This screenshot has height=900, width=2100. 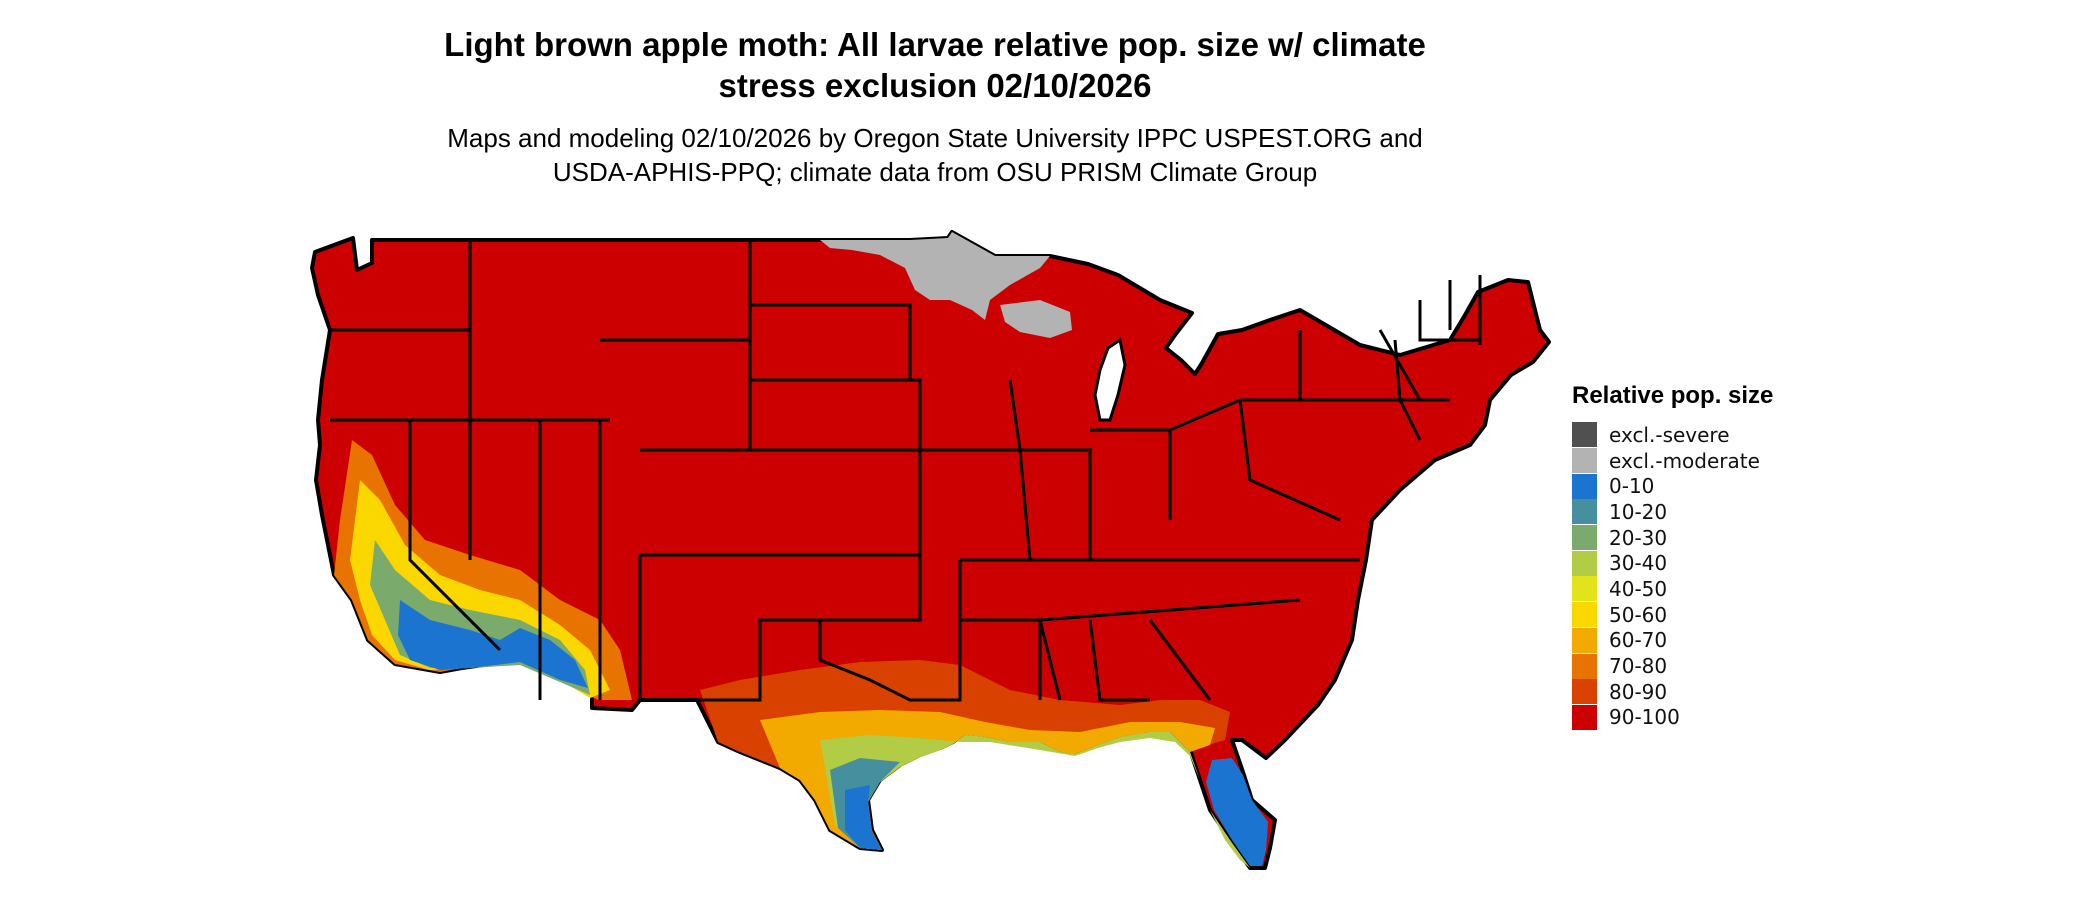 I want to click on legend-item: 20-30, so click(x=1732, y=538).